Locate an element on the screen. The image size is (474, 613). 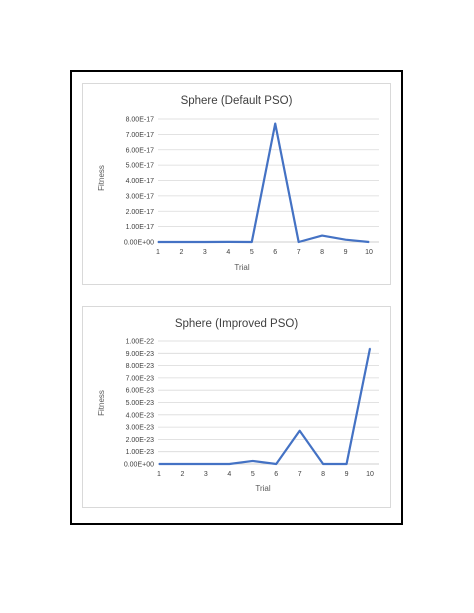
y-tick-label: 4.00E-23 is located at coordinates (140, 415).